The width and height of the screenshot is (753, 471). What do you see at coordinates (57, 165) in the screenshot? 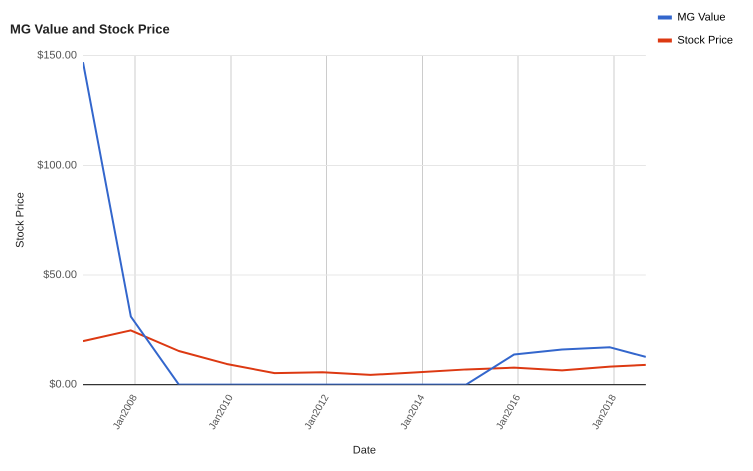
I see `y-tick-label: $100.00` at bounding box center [57, 165].